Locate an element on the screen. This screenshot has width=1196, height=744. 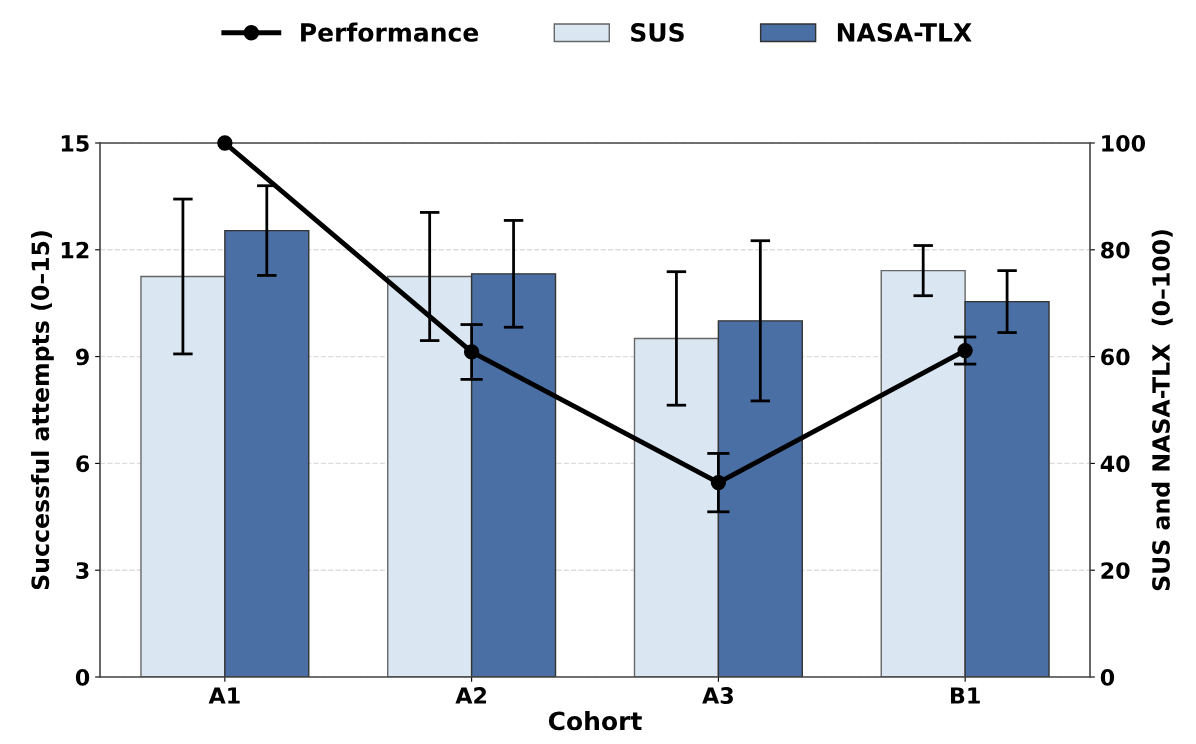
y2-tick-label: 0 is located at coordinates (1107, 677).